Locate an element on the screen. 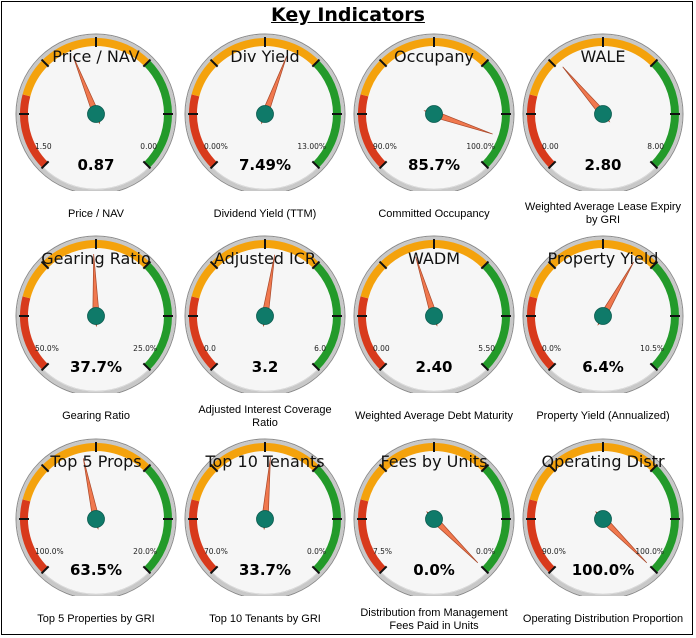 Image resolution: width=696 pixels, height=638 pixels. caption-wale: Weighted Average Lease Expiry by GRI is located at coordinates (603, 213).